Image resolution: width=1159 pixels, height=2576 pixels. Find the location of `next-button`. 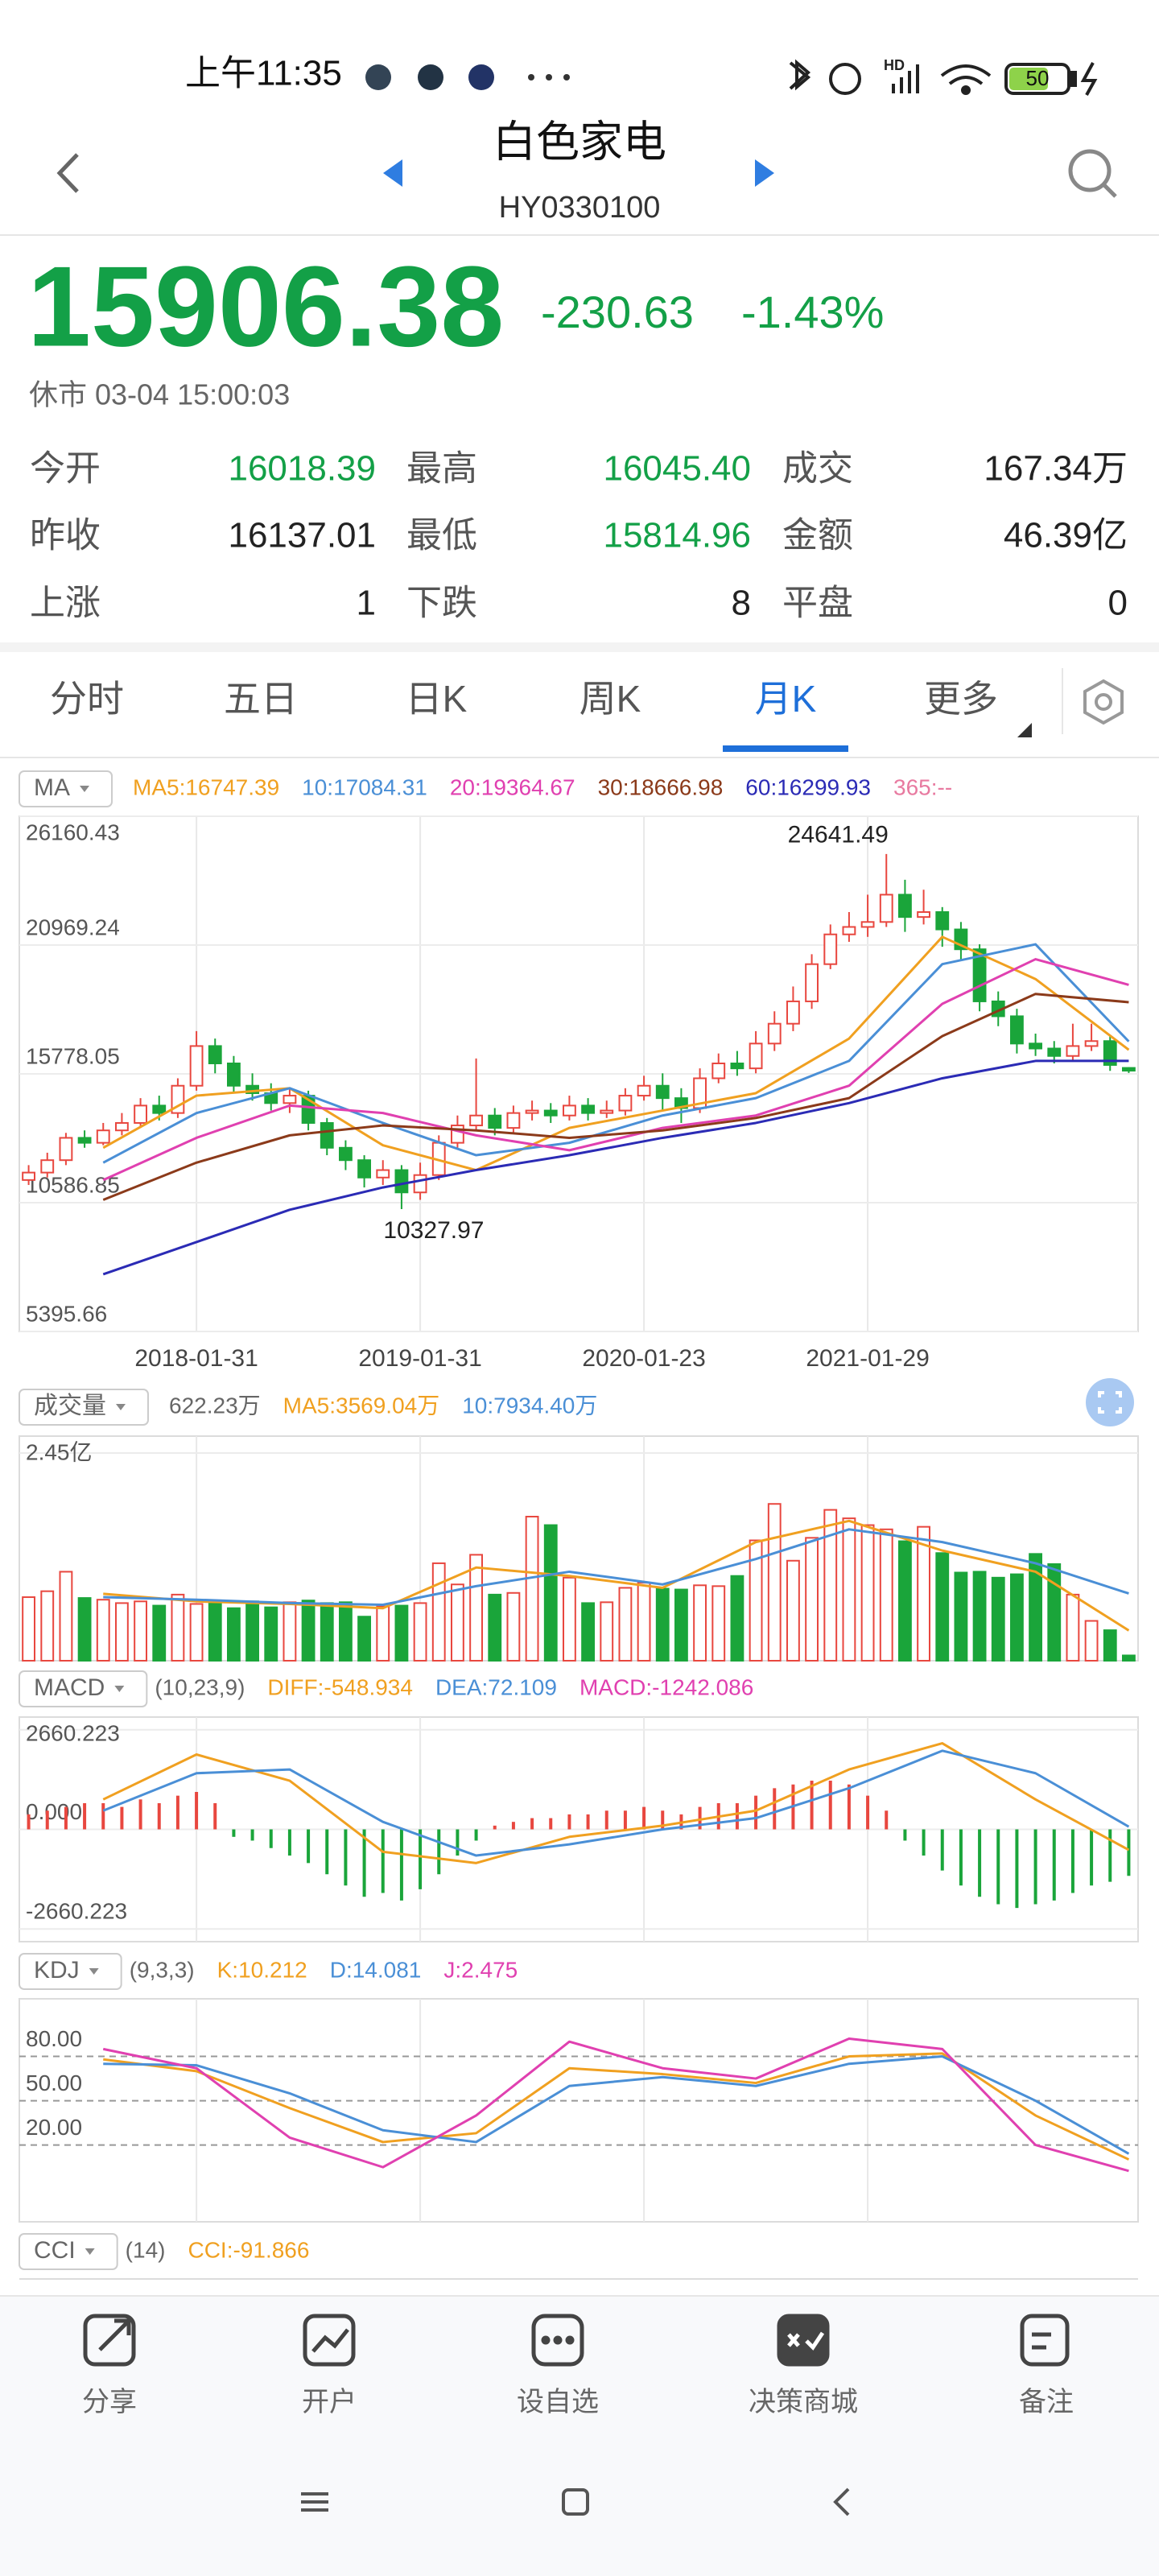

next-button is located at coordinates (764, 173).